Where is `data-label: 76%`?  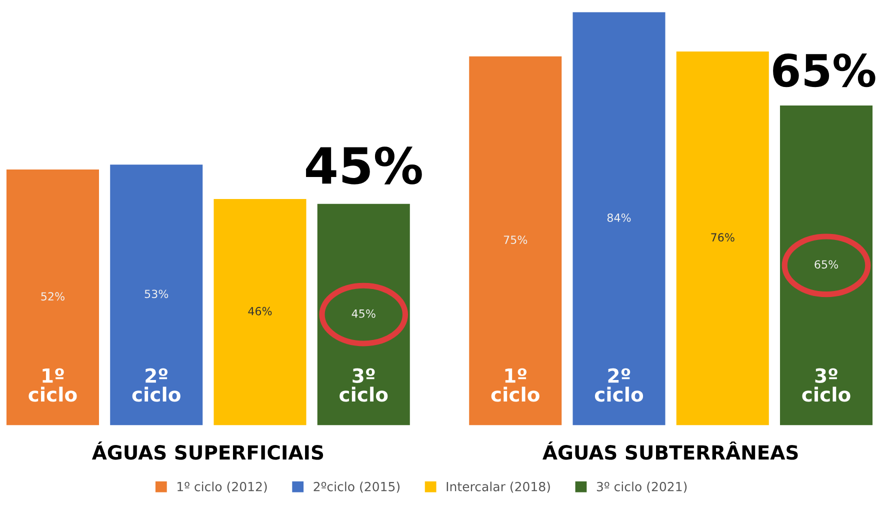
data-label: 76% is located at coordinates (722, 237).